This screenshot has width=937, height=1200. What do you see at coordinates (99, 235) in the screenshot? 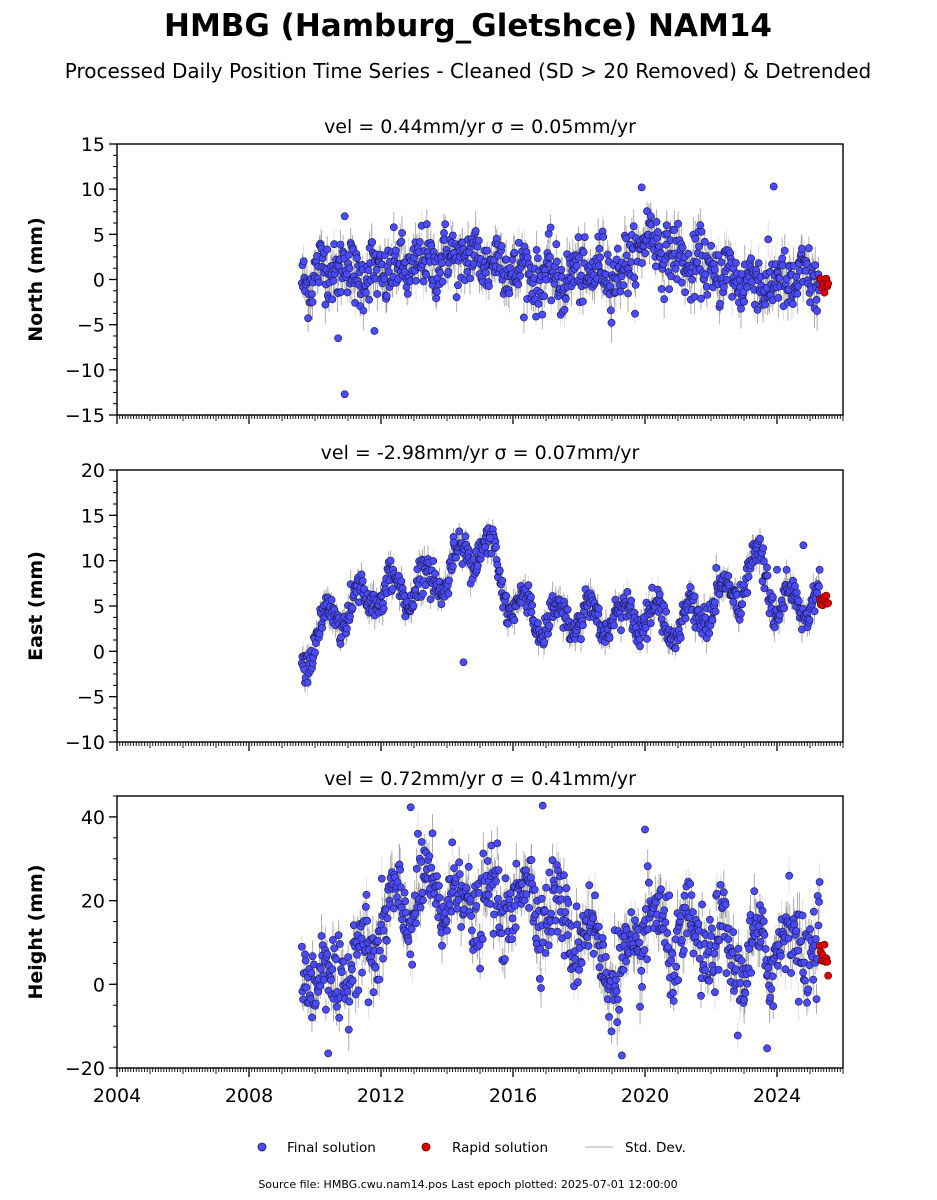
I see `ytick-label: 5` at bounding box center [99, 235].